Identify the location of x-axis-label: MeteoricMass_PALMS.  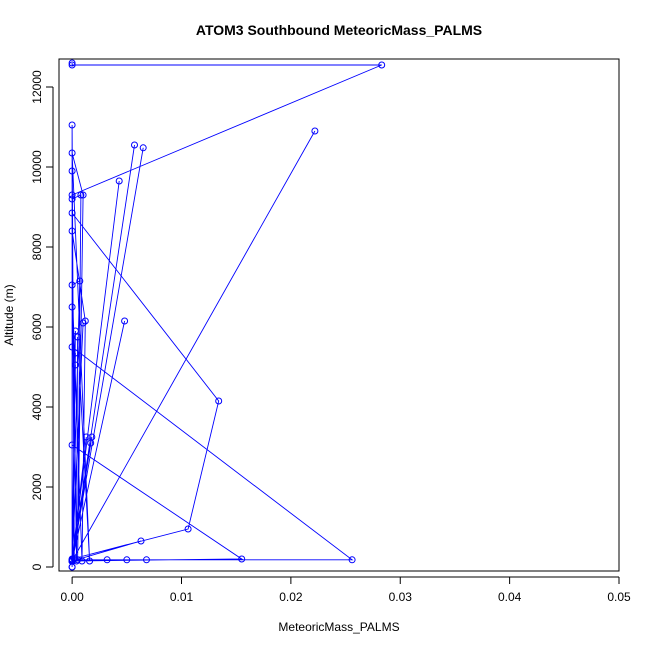
(338, 627).